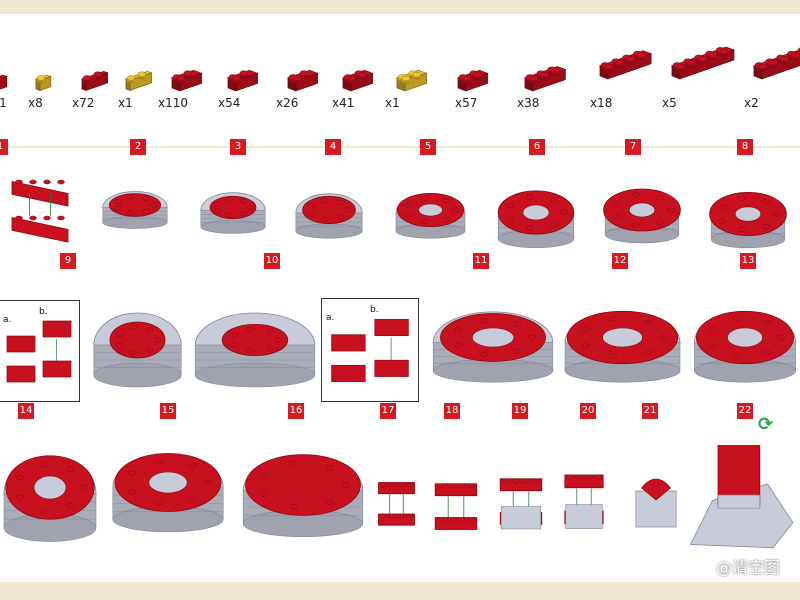 The width and height of the screenshot is (800, 600). I want to click on step-21-model, so click(656, 503).